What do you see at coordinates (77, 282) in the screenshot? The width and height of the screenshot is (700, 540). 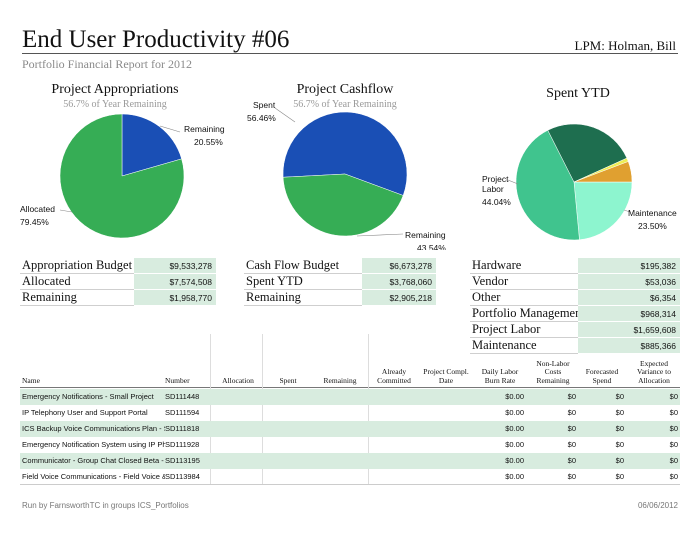 I see `summary-label: Allocated` at bounding box center [77, 282].